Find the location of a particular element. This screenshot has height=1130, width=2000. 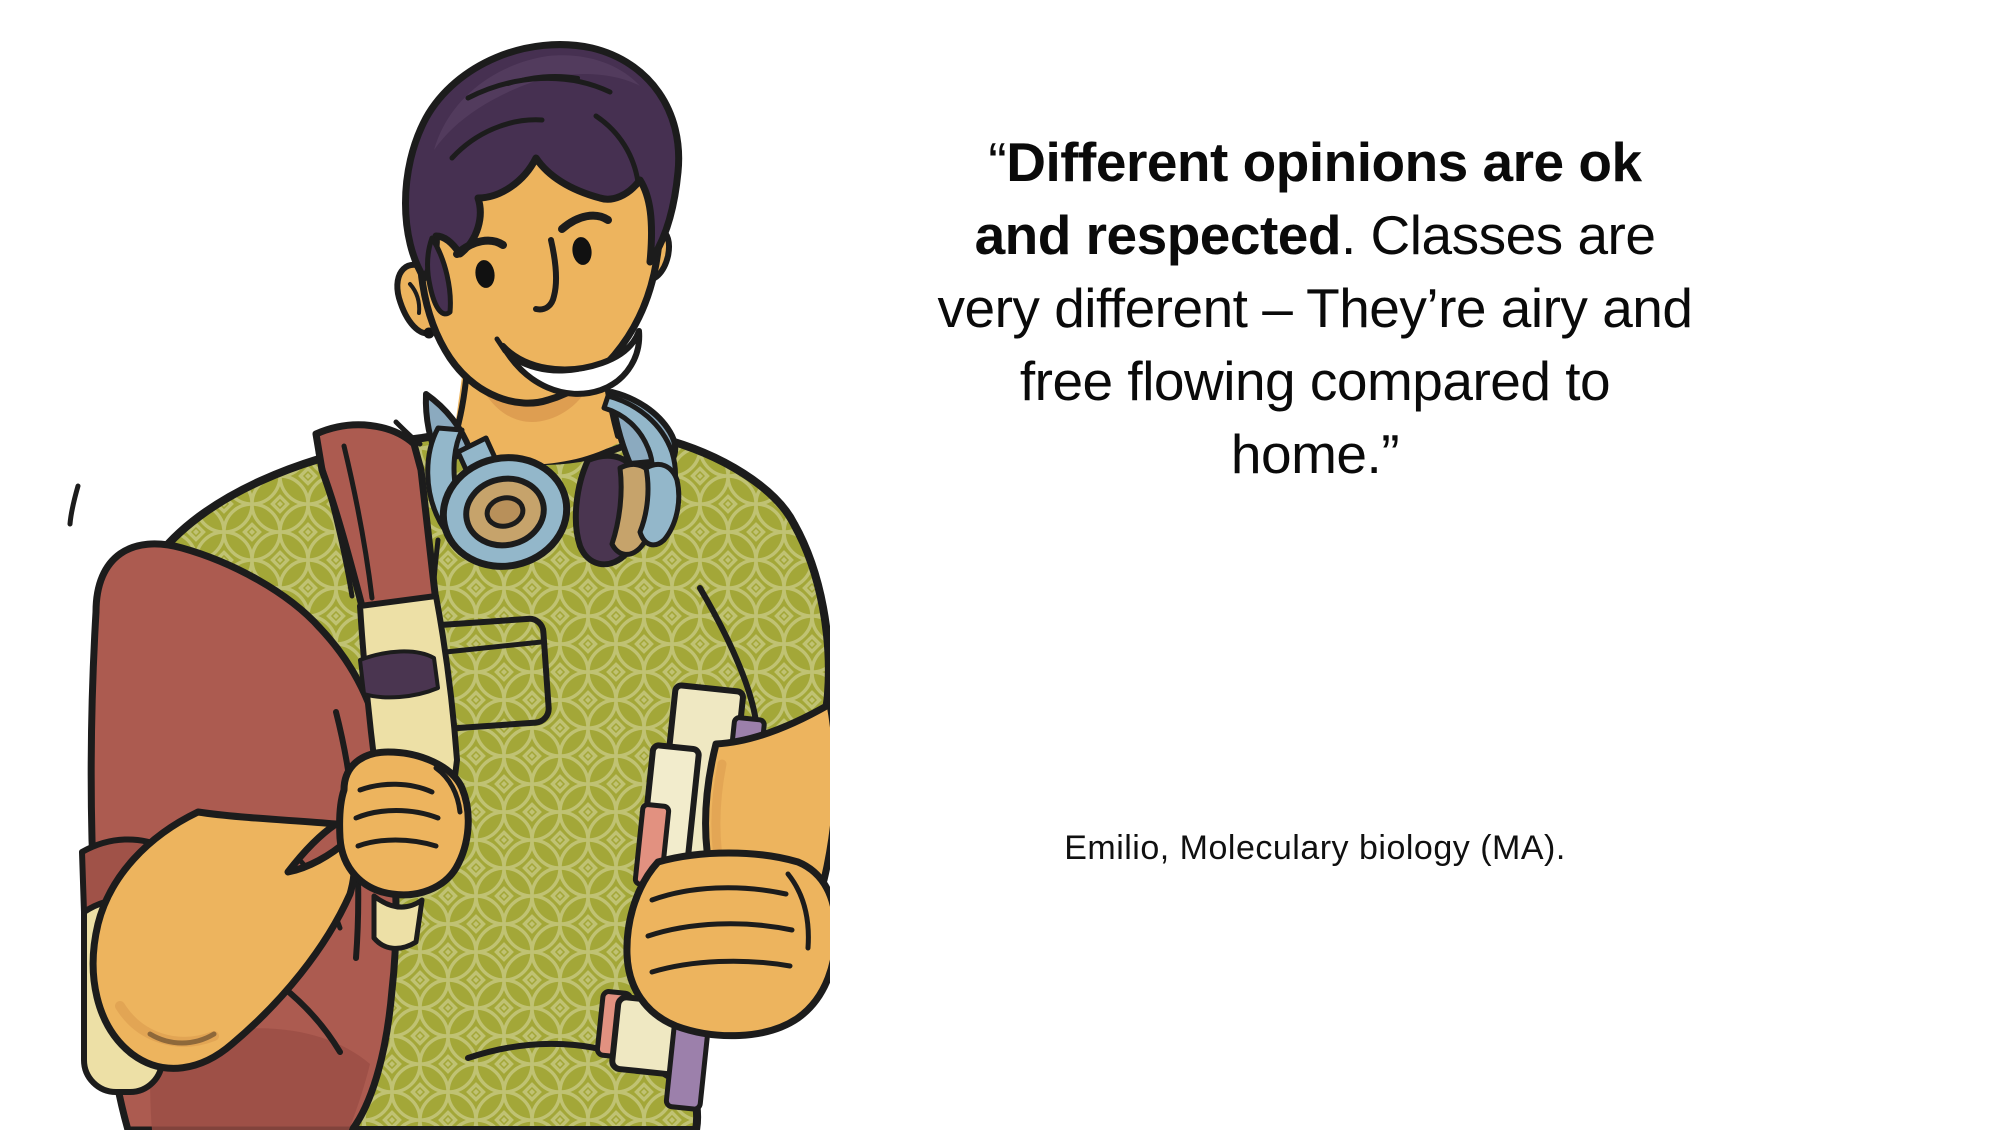

quote-bold-1: Different opinions are ok is located at coordinates (1324, 162).